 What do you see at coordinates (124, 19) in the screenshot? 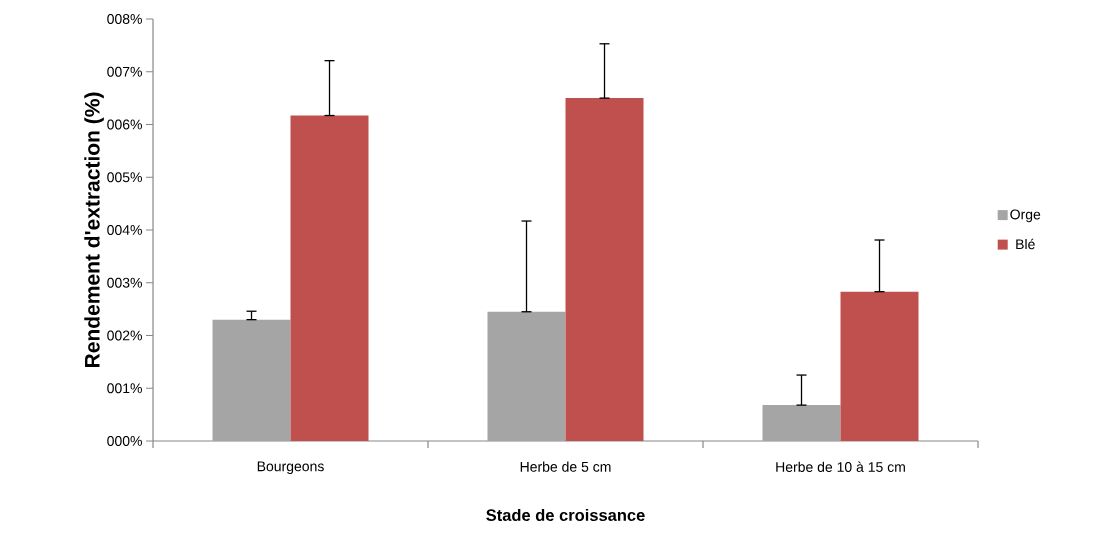
I see `y-tick-label: 008%` at bounding box center [124, 19].